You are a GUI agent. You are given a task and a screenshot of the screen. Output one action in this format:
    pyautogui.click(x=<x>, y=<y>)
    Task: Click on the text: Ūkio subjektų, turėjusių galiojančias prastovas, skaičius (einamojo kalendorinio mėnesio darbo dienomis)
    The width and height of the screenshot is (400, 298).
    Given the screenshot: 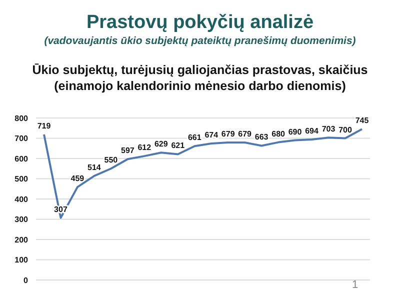 What is the action you would take?
    pyautogui.click(x=200, y=78)
    